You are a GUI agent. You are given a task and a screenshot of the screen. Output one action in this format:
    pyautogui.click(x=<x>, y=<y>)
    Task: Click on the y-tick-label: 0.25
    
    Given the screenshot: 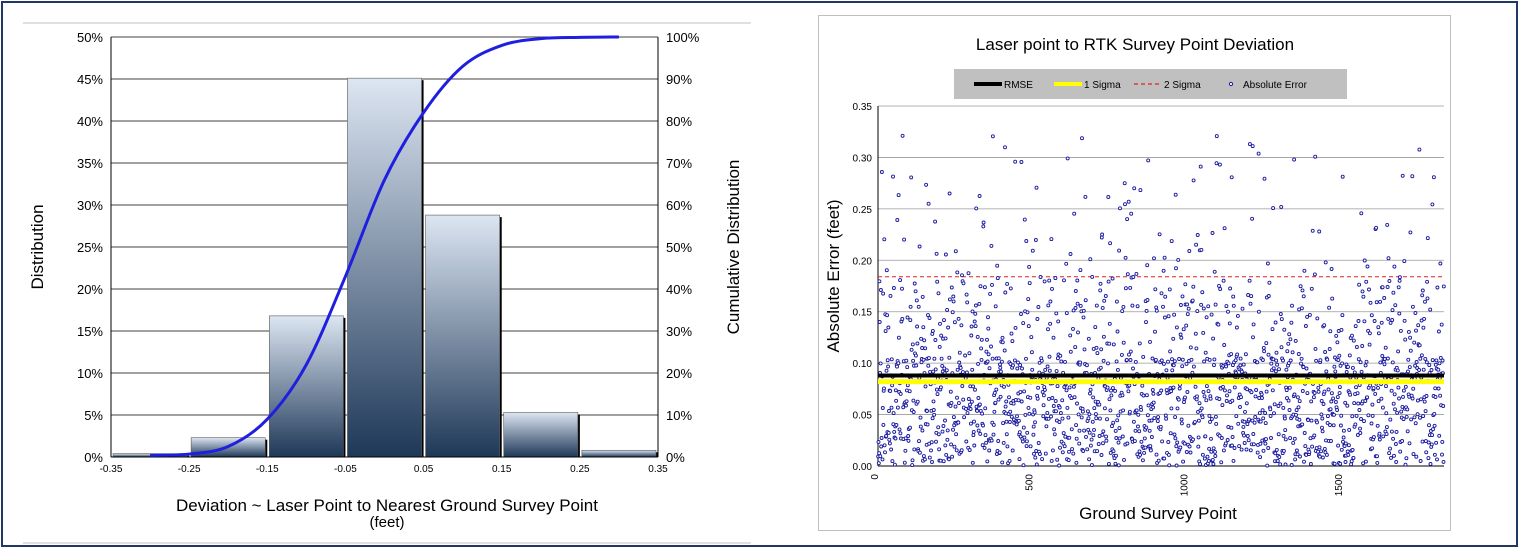 What is the action you would take?
    pyautogui.click(x=863, y=210)
    